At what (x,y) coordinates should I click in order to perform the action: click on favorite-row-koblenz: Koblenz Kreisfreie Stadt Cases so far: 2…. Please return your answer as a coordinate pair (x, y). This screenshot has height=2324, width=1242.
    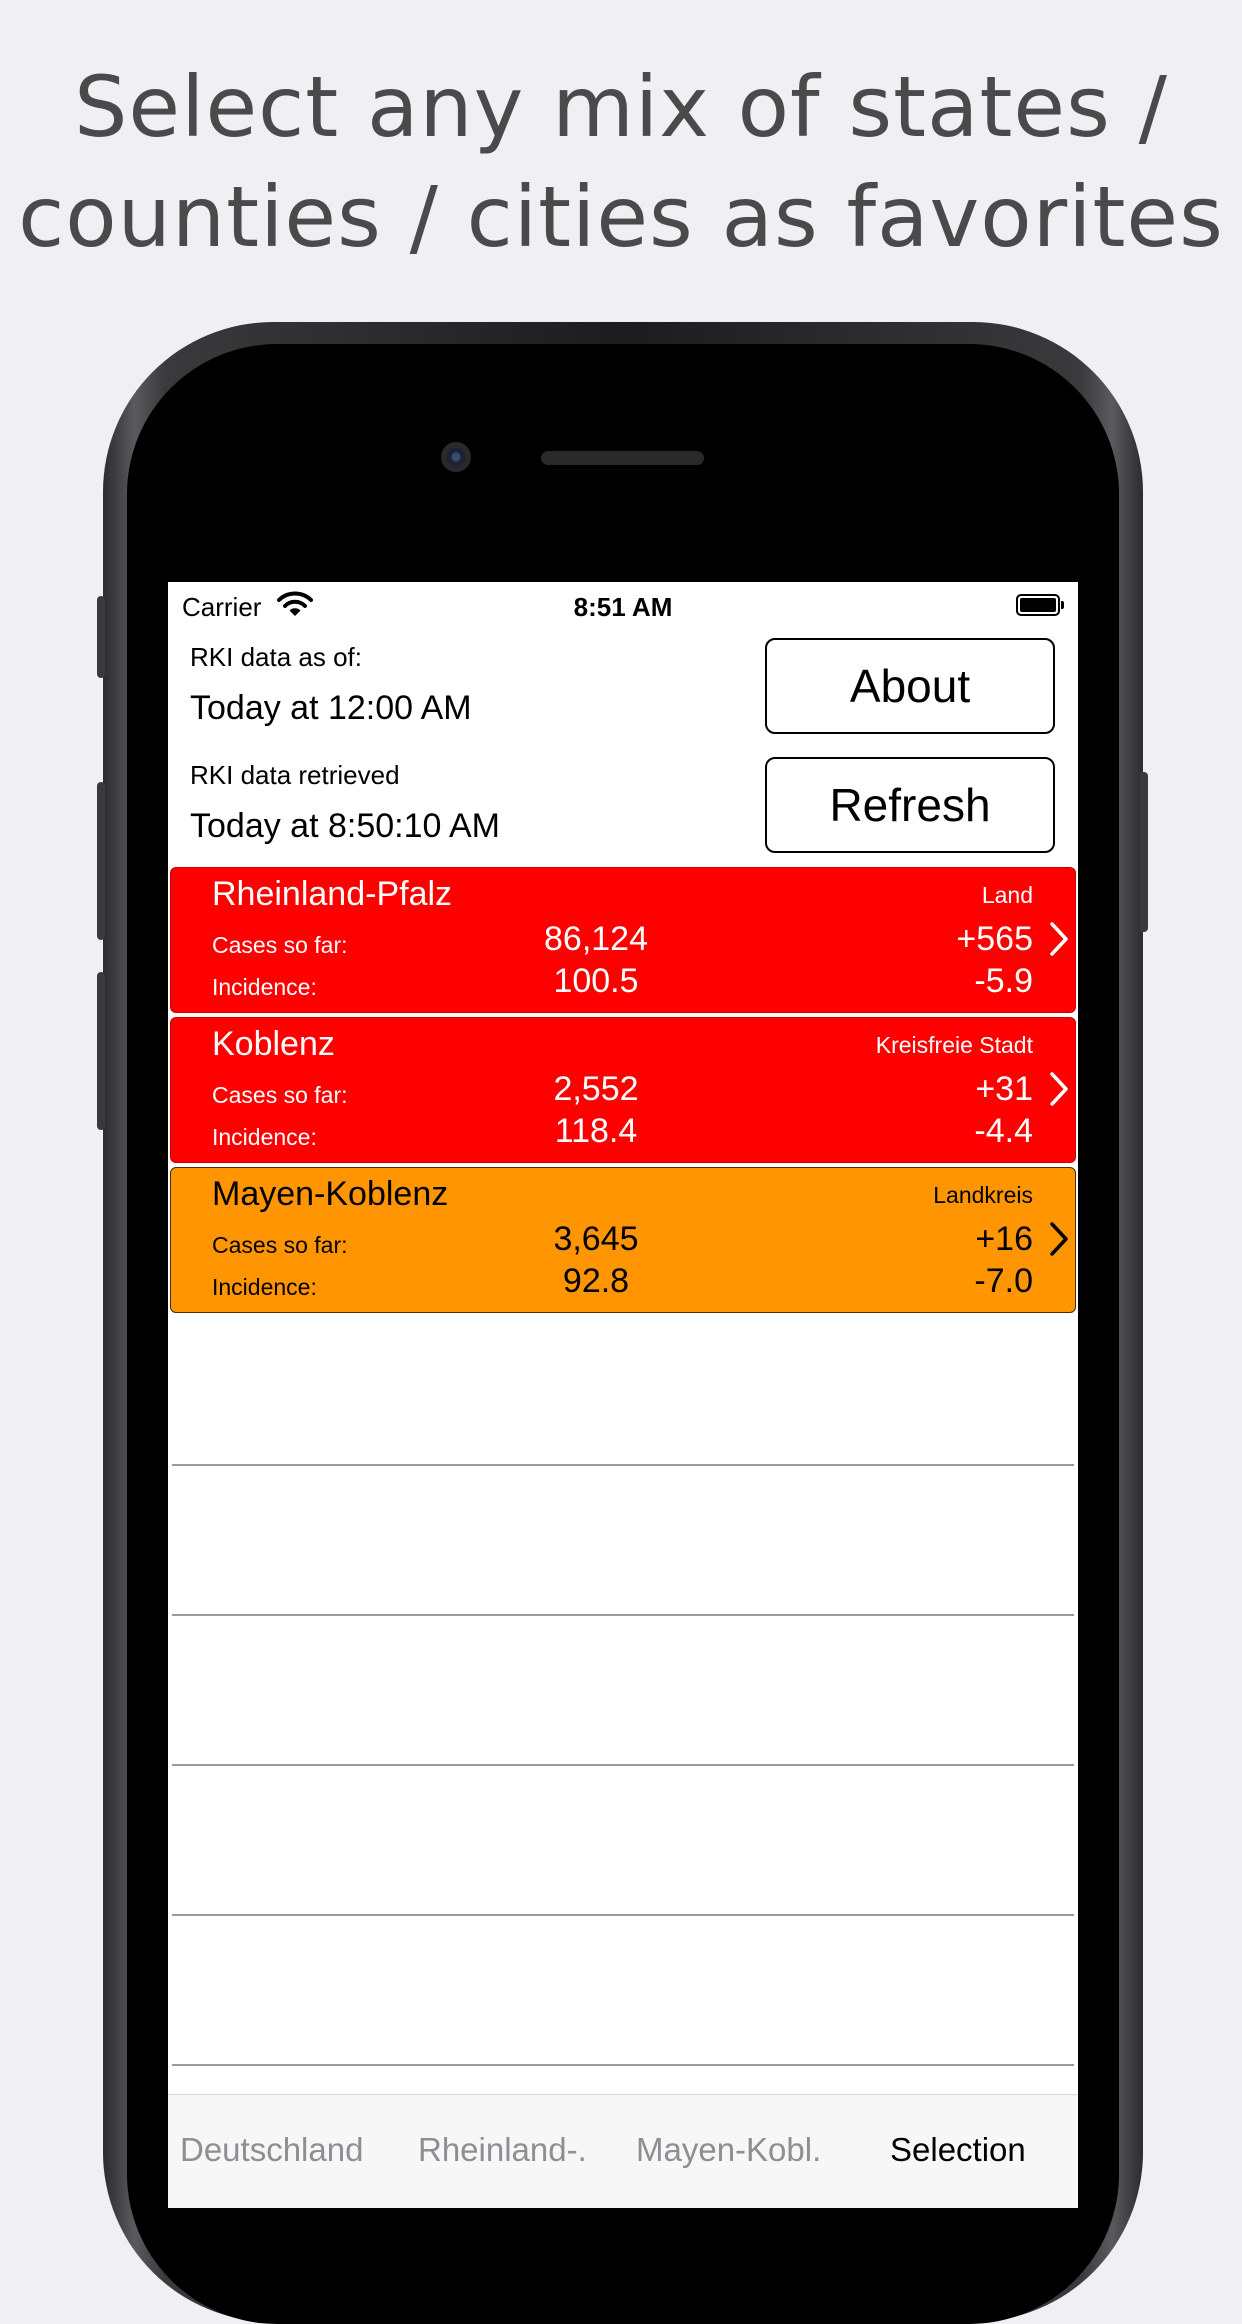
    Looking at the image, I should click on (623, 1090).